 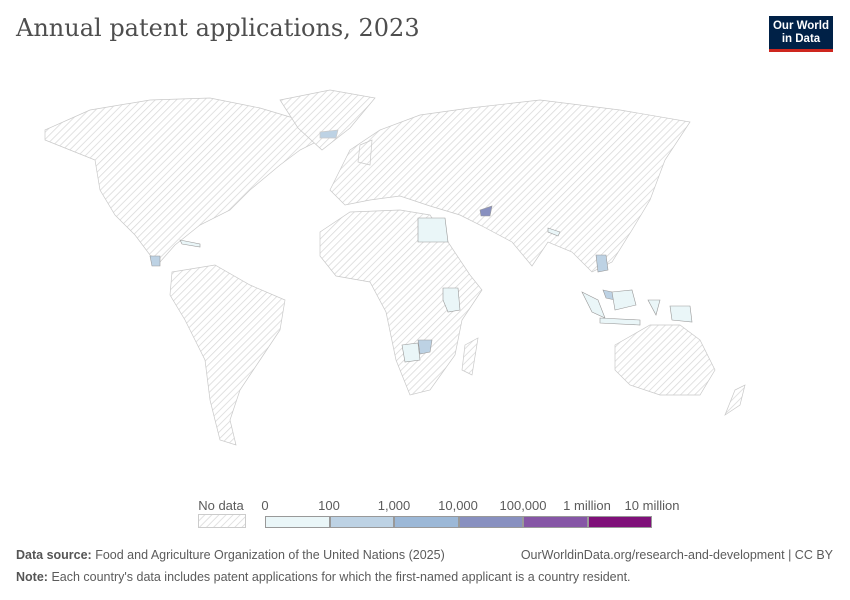 What do you see at coordinates (227, 355) in the screenshot?
I see `south-america` at bounding box center [227, 355].